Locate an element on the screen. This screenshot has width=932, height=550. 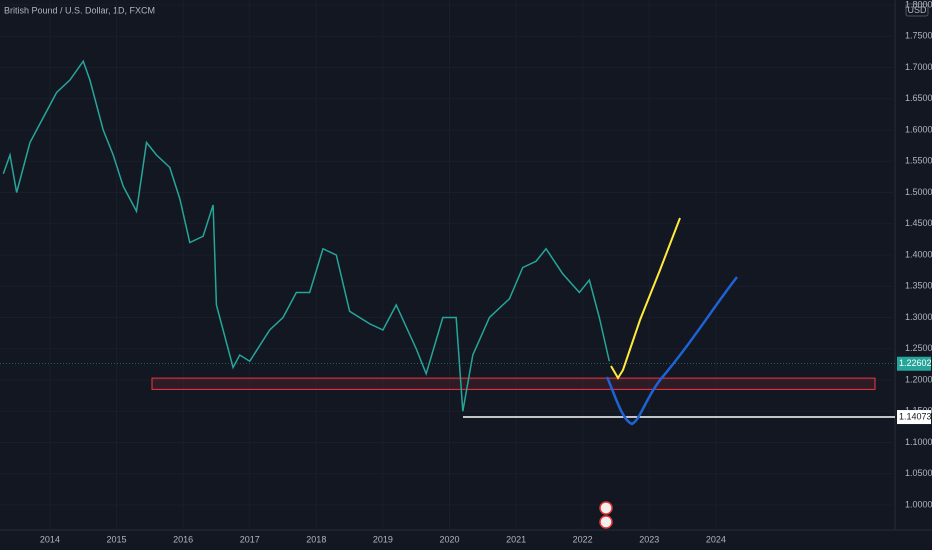
x-tick-label: 2024 is located at coordinates (716, 539).